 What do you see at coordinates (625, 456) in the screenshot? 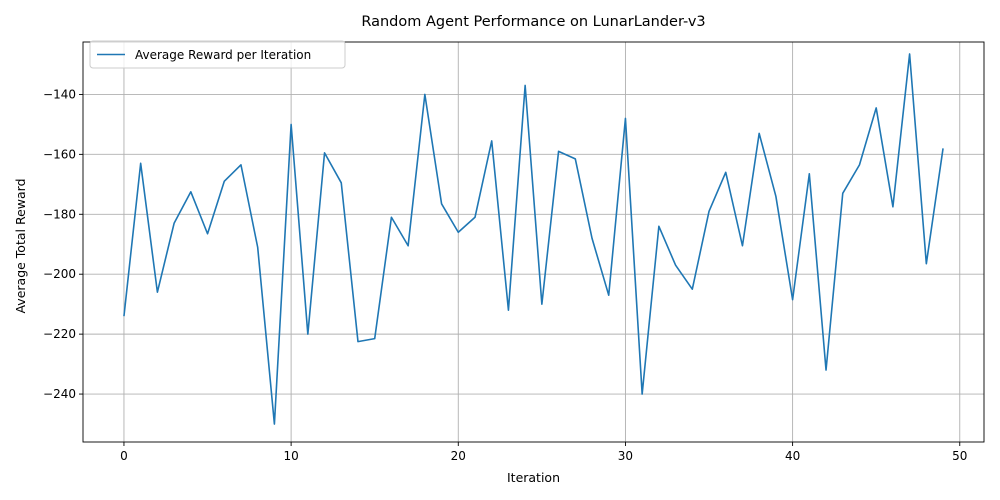
I see `x-tick-label: 30` at bounding box center [625, 456].